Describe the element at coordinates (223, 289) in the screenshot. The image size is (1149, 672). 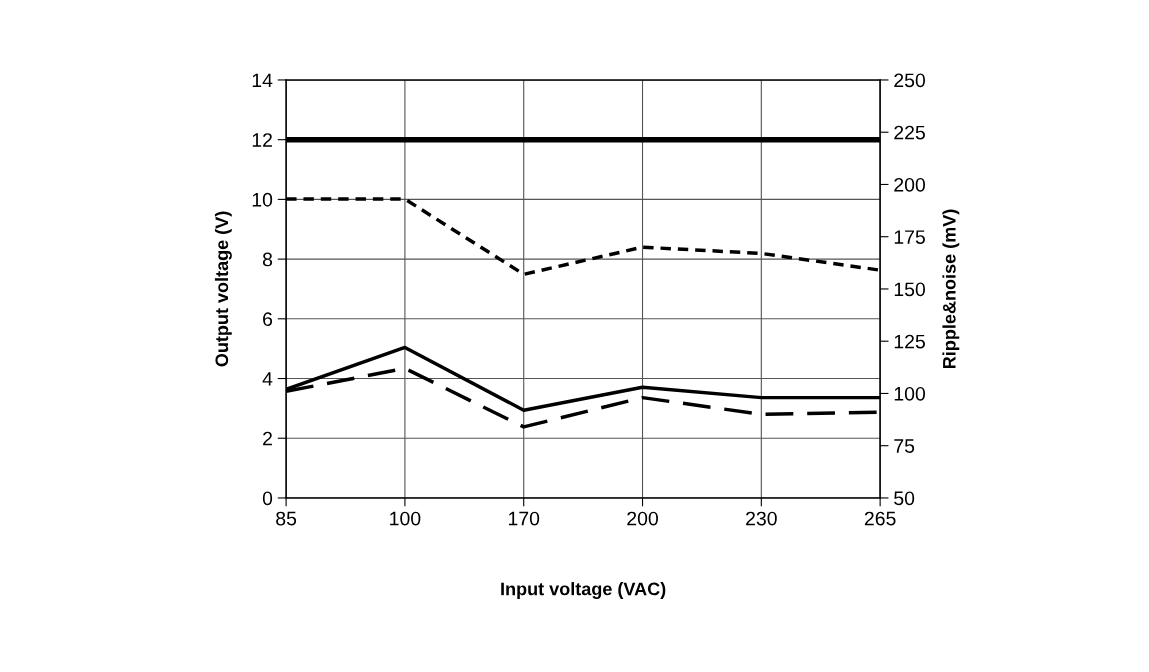
I see `y-axis-title: Output voltage (V)` at that location.